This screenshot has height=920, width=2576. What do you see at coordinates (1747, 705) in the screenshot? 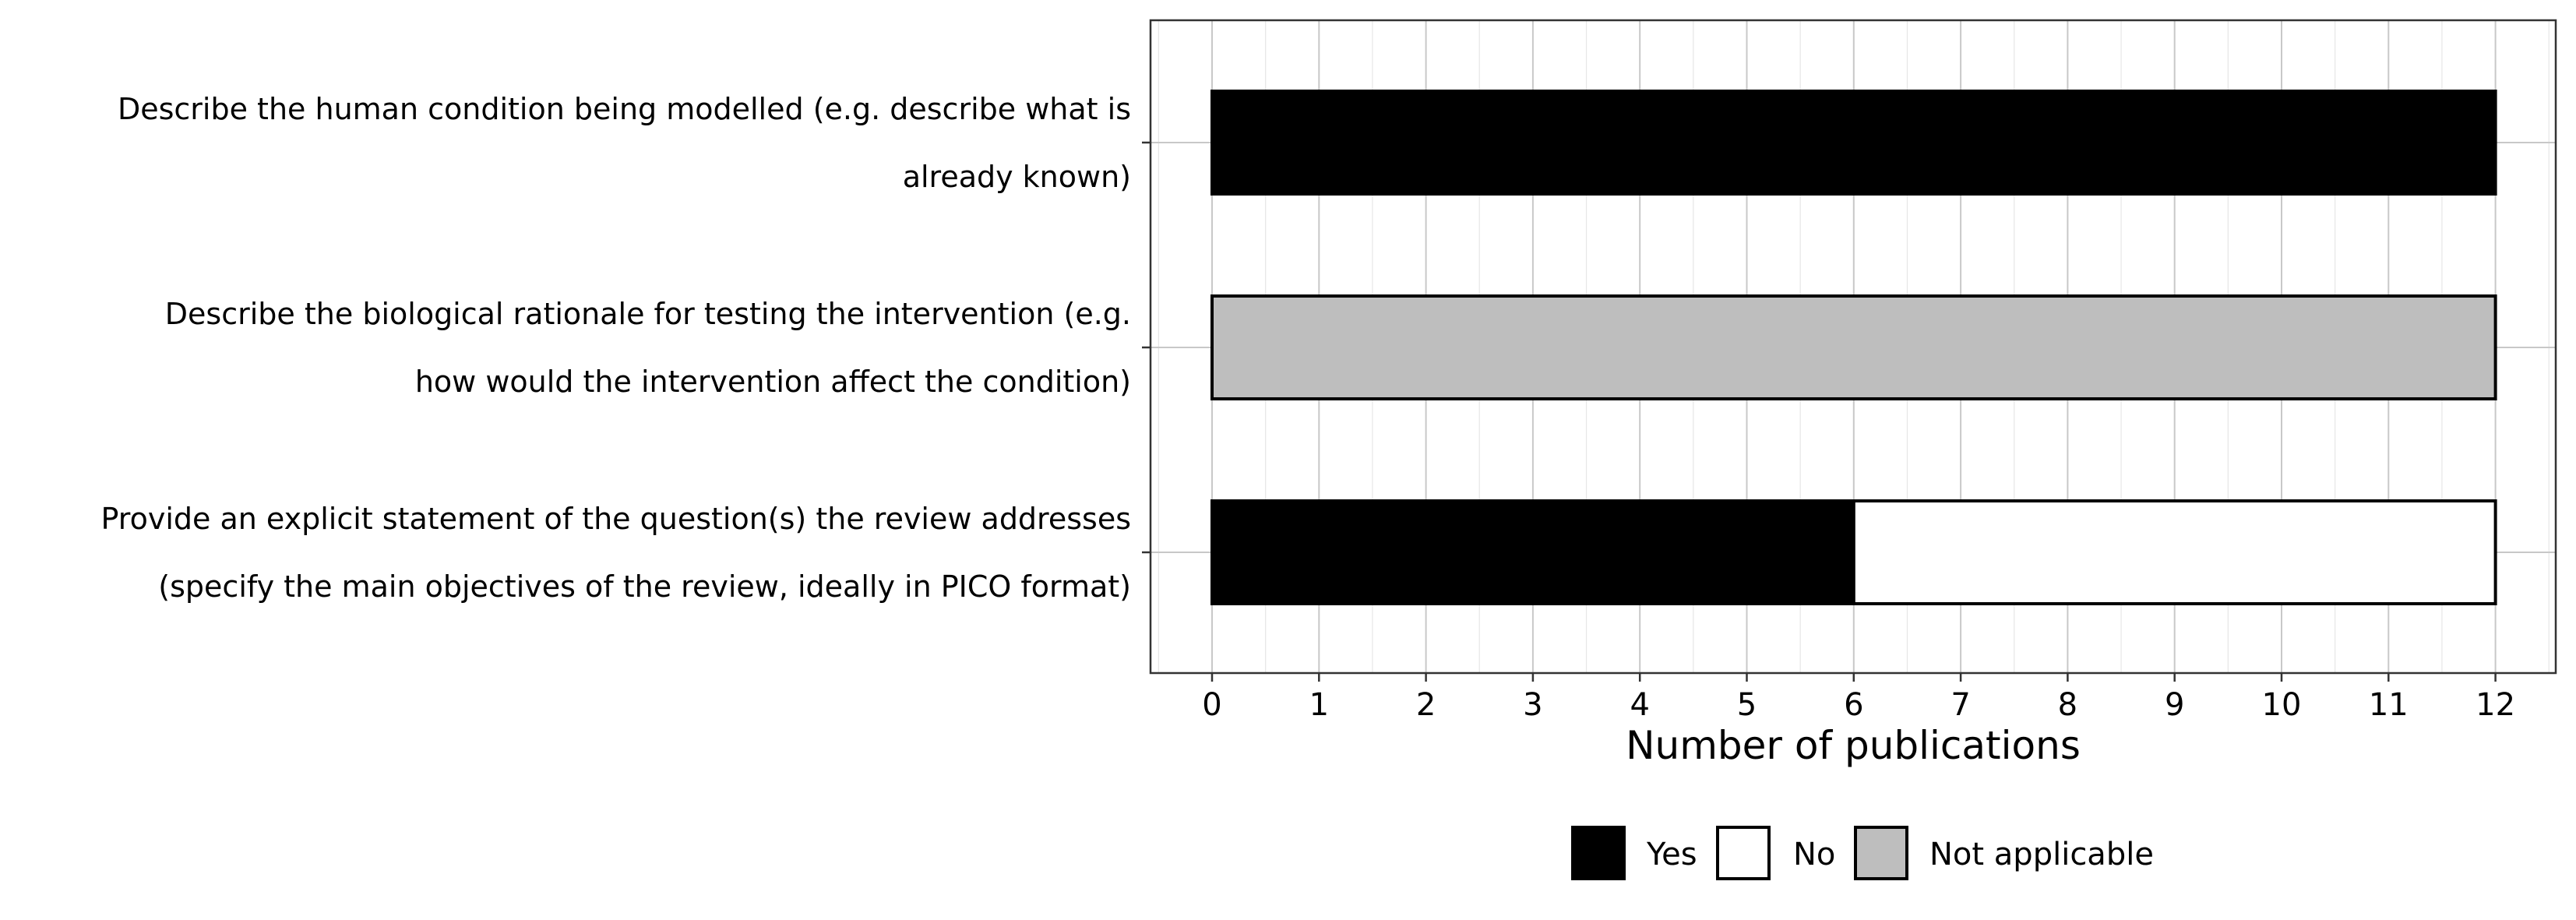
I see `x-tick-label: 5` at bounding box center [1747, 705].